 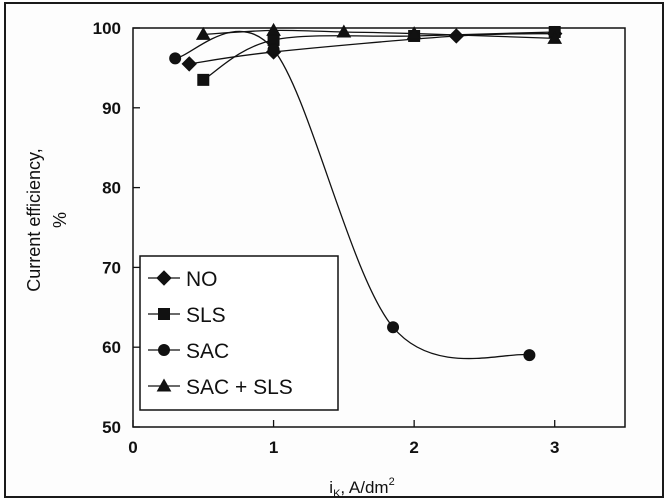 What do you see at coordinates (203, 79) in the screenshot?
I see `data-point-square` at bounding box center [203, 79].